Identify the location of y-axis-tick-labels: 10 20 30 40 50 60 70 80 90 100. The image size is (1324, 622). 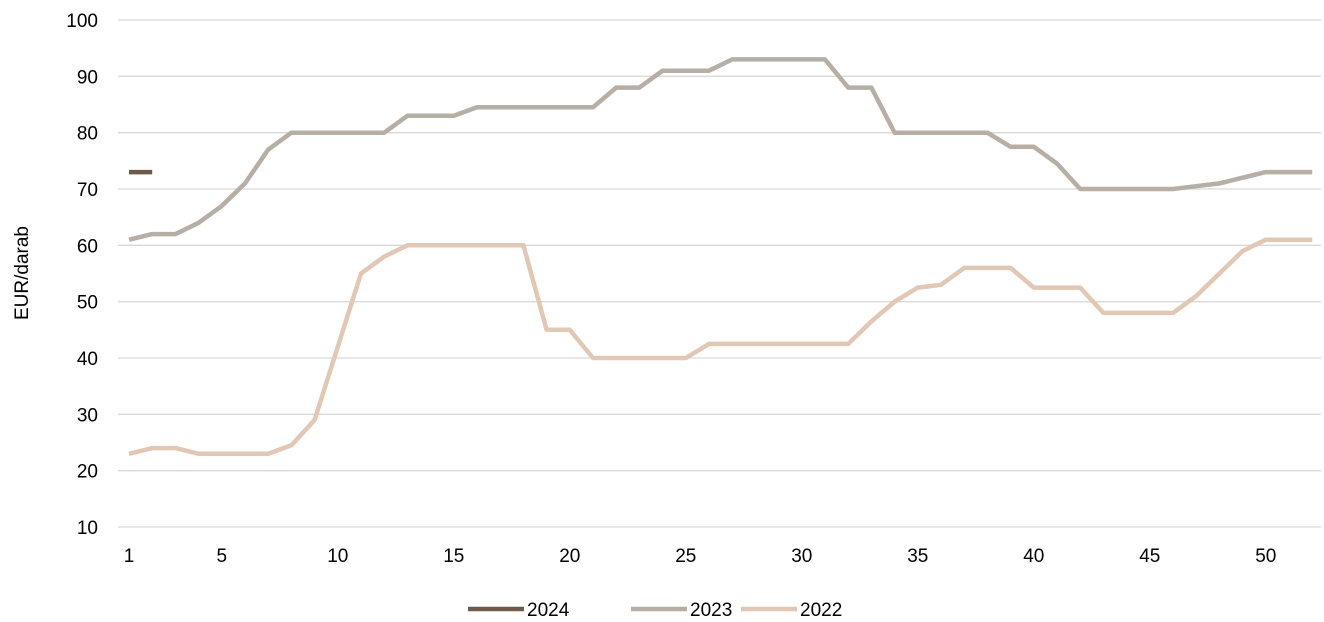
(82, 275).